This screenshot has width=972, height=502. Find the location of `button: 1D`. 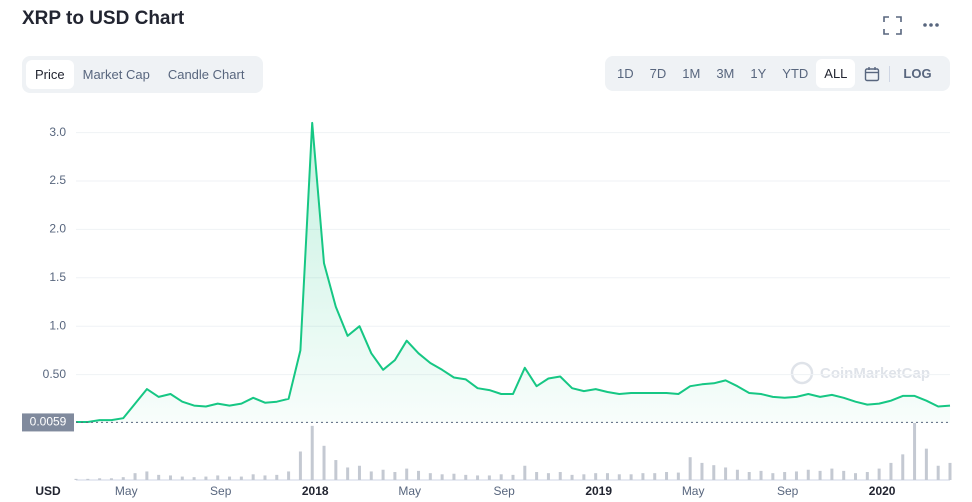

button: 1D is located at coordinates (625, 73).